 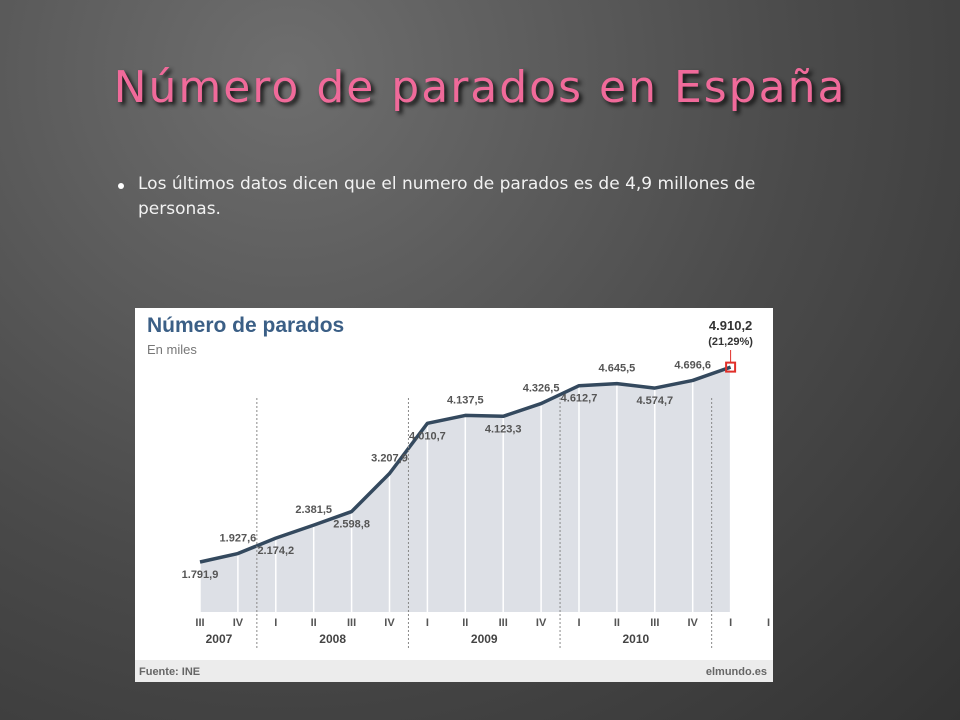 What do you see at coordinates (172, 349) in the screenshot?
I see `chart-subtitle: En miles` at bounding box center [172, 349].